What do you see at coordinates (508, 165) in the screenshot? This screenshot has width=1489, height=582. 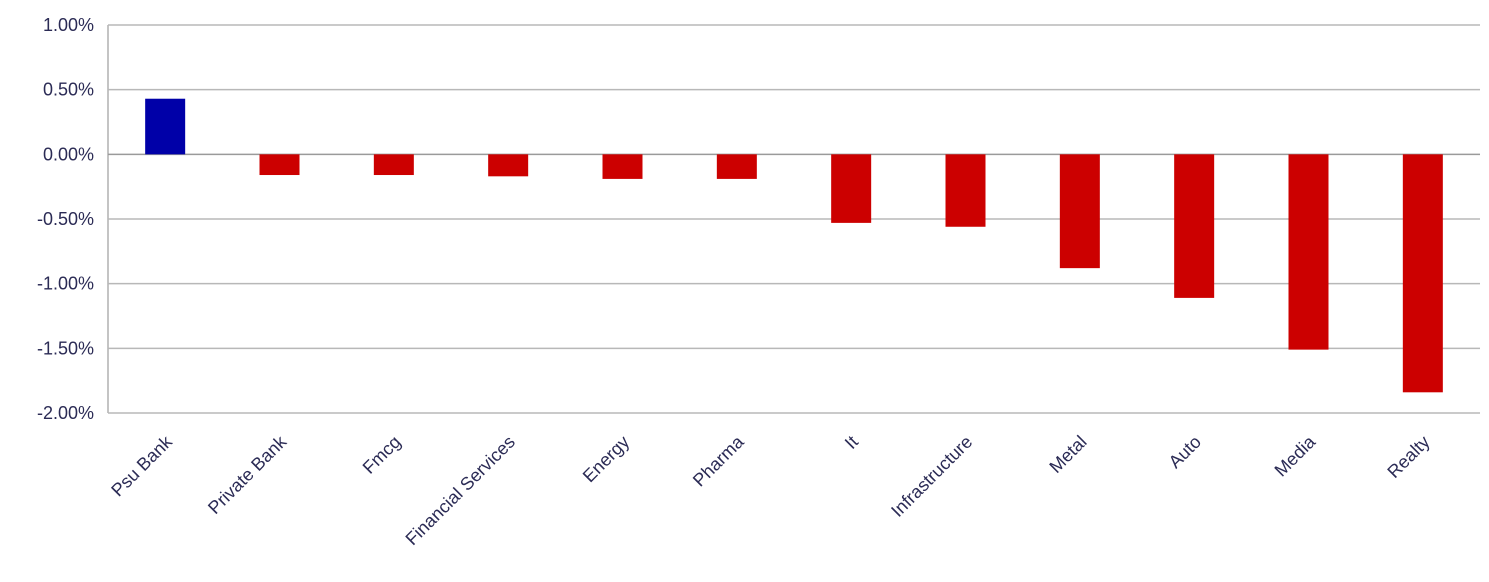 I see `bar-financial-services` at bounding box center [508, 165].